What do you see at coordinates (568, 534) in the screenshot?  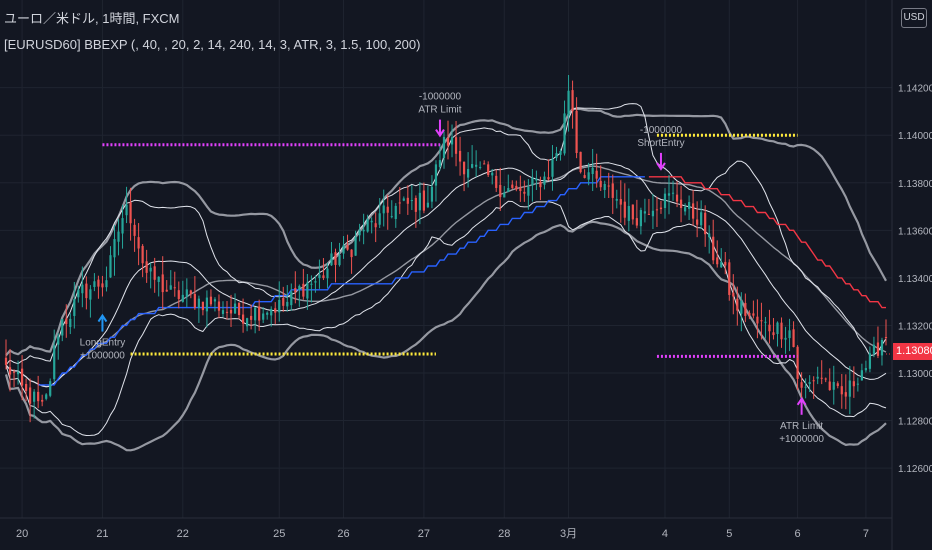 I see `time-tick-label: 3月` at bounding box center [568, 534].